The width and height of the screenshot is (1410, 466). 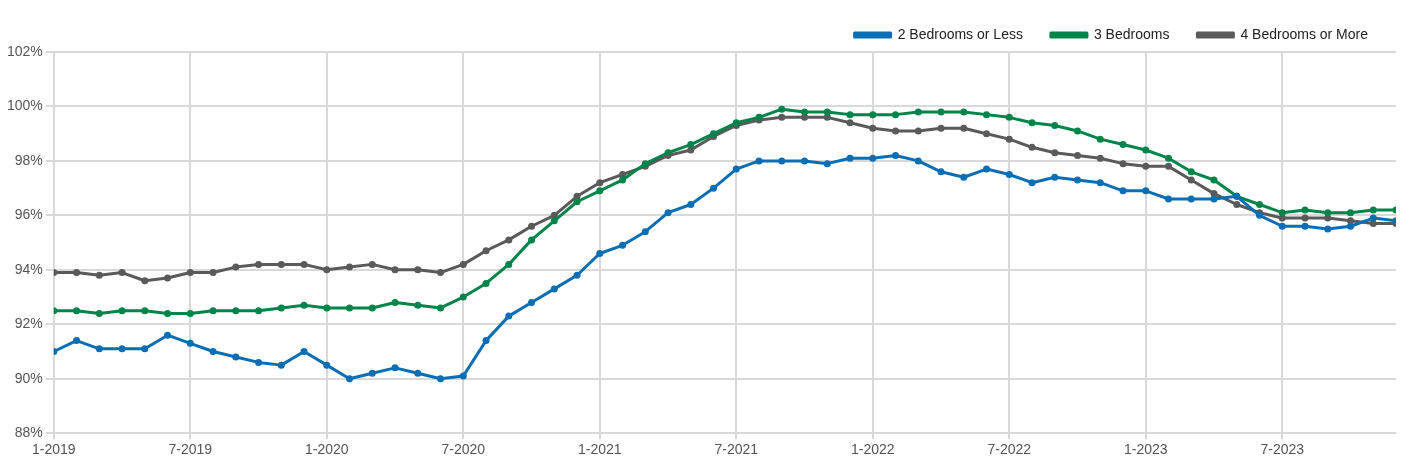 What do you see at coordinates (1131, 33) in the screenshot?
I see `legend-label: 3 Bedrooms` at bounding box center [1131, 33].